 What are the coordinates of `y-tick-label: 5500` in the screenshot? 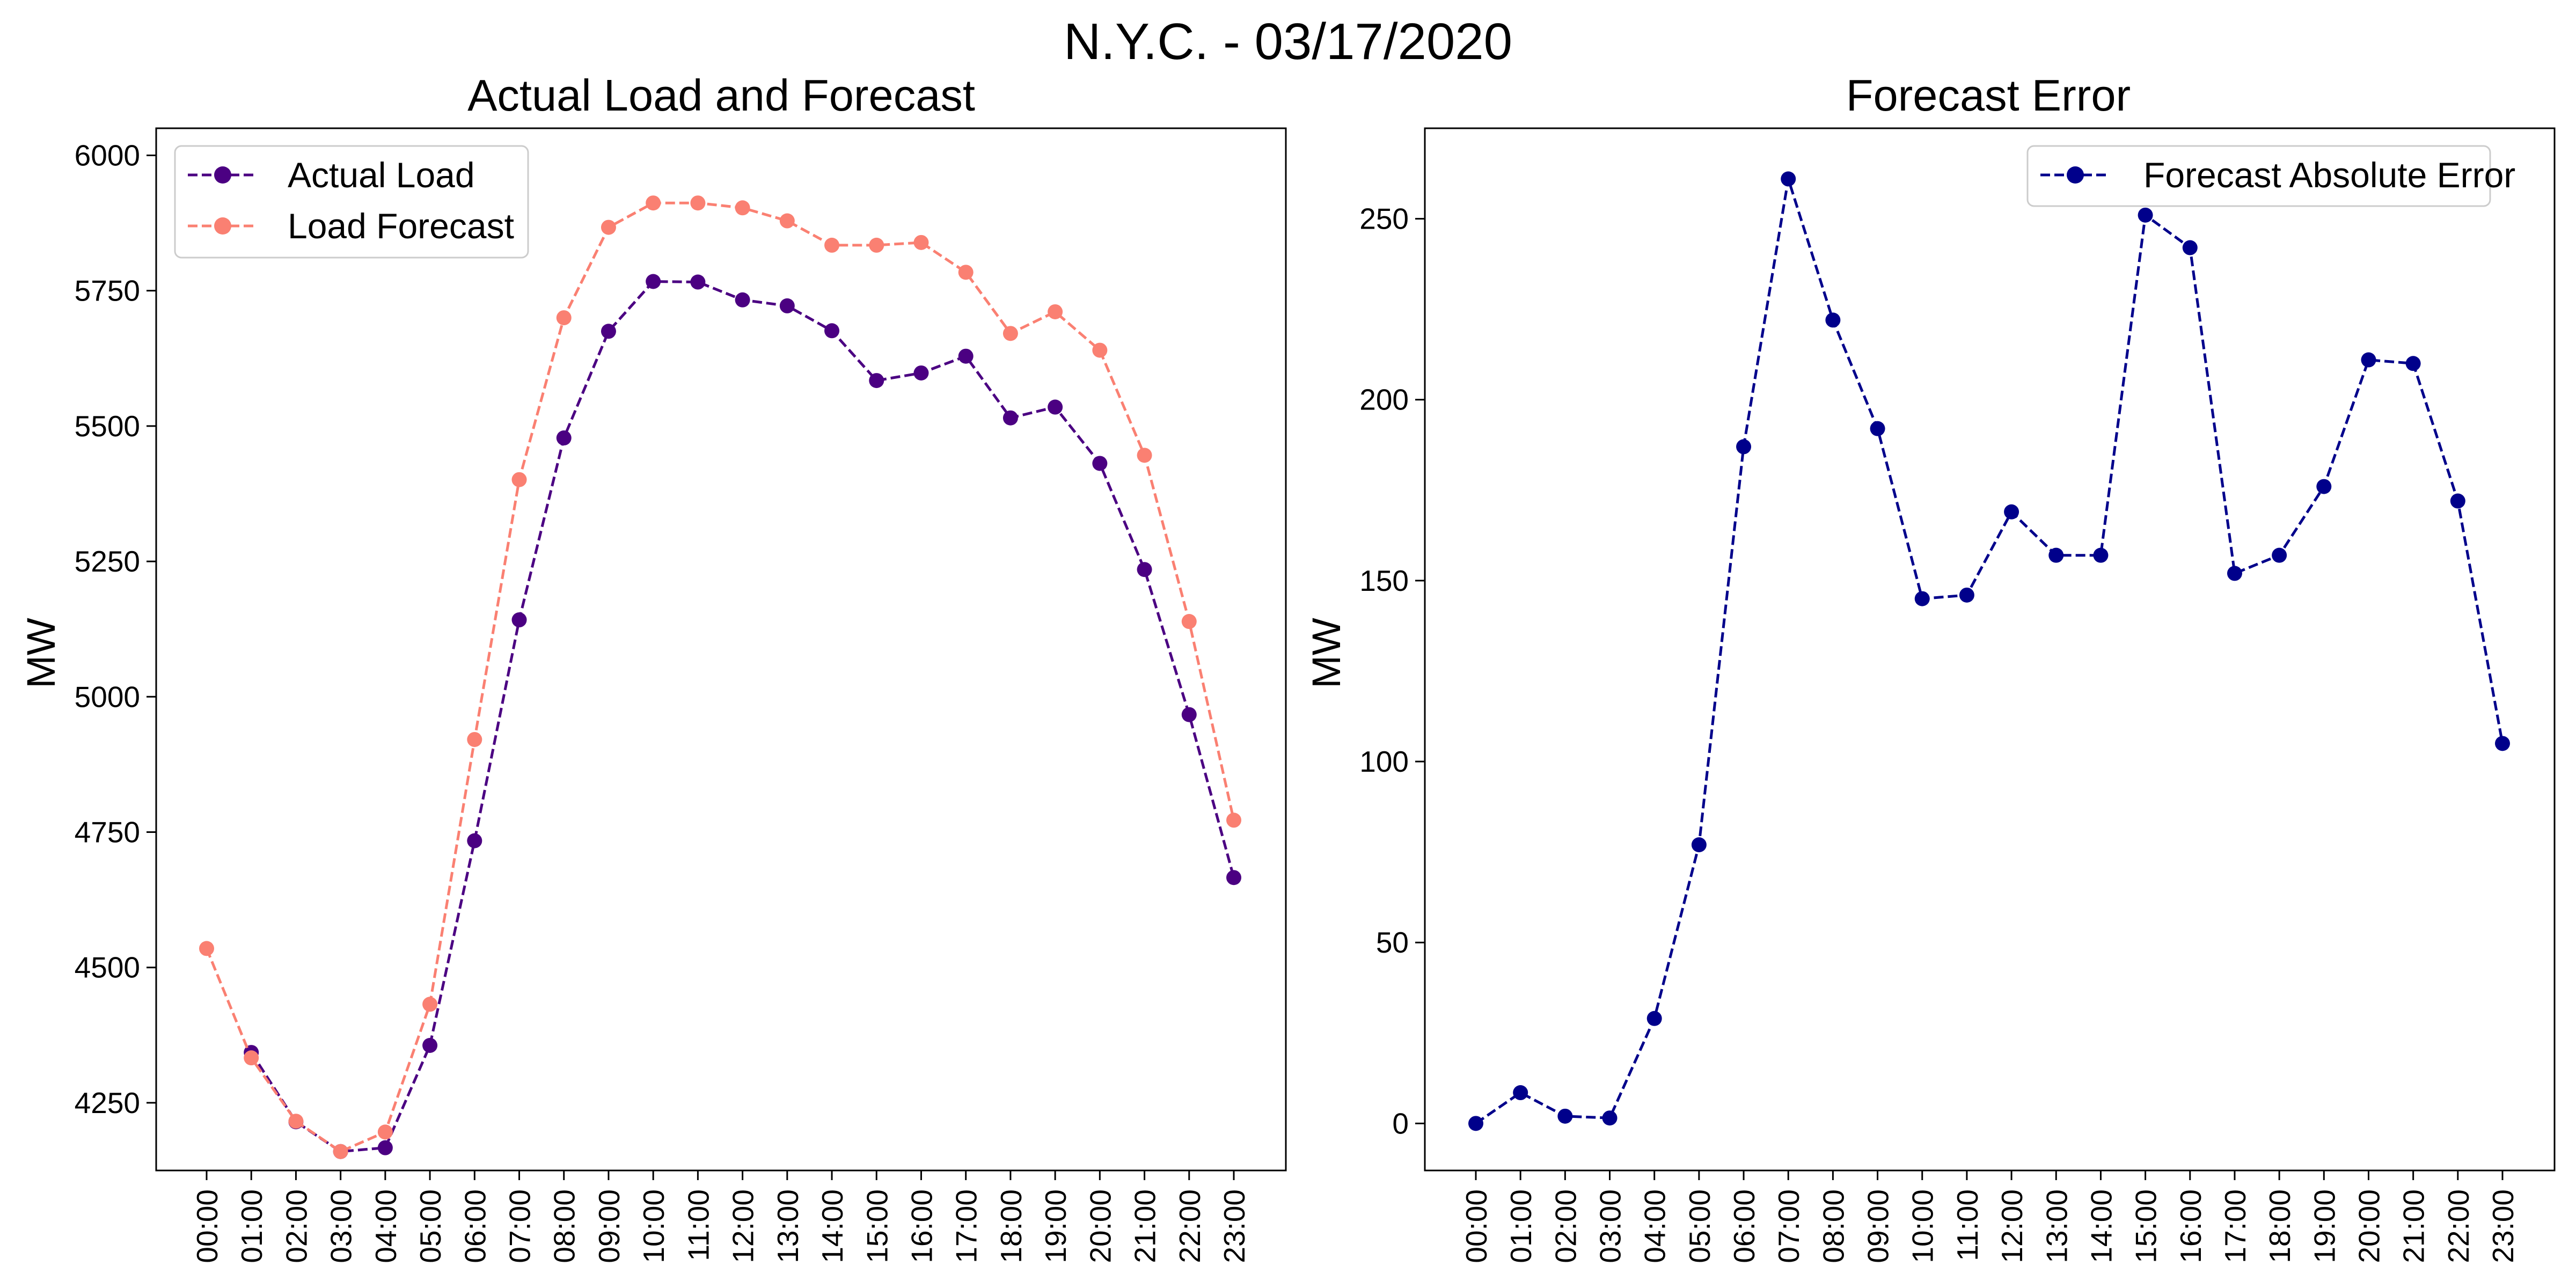 It's located at (107, 426).